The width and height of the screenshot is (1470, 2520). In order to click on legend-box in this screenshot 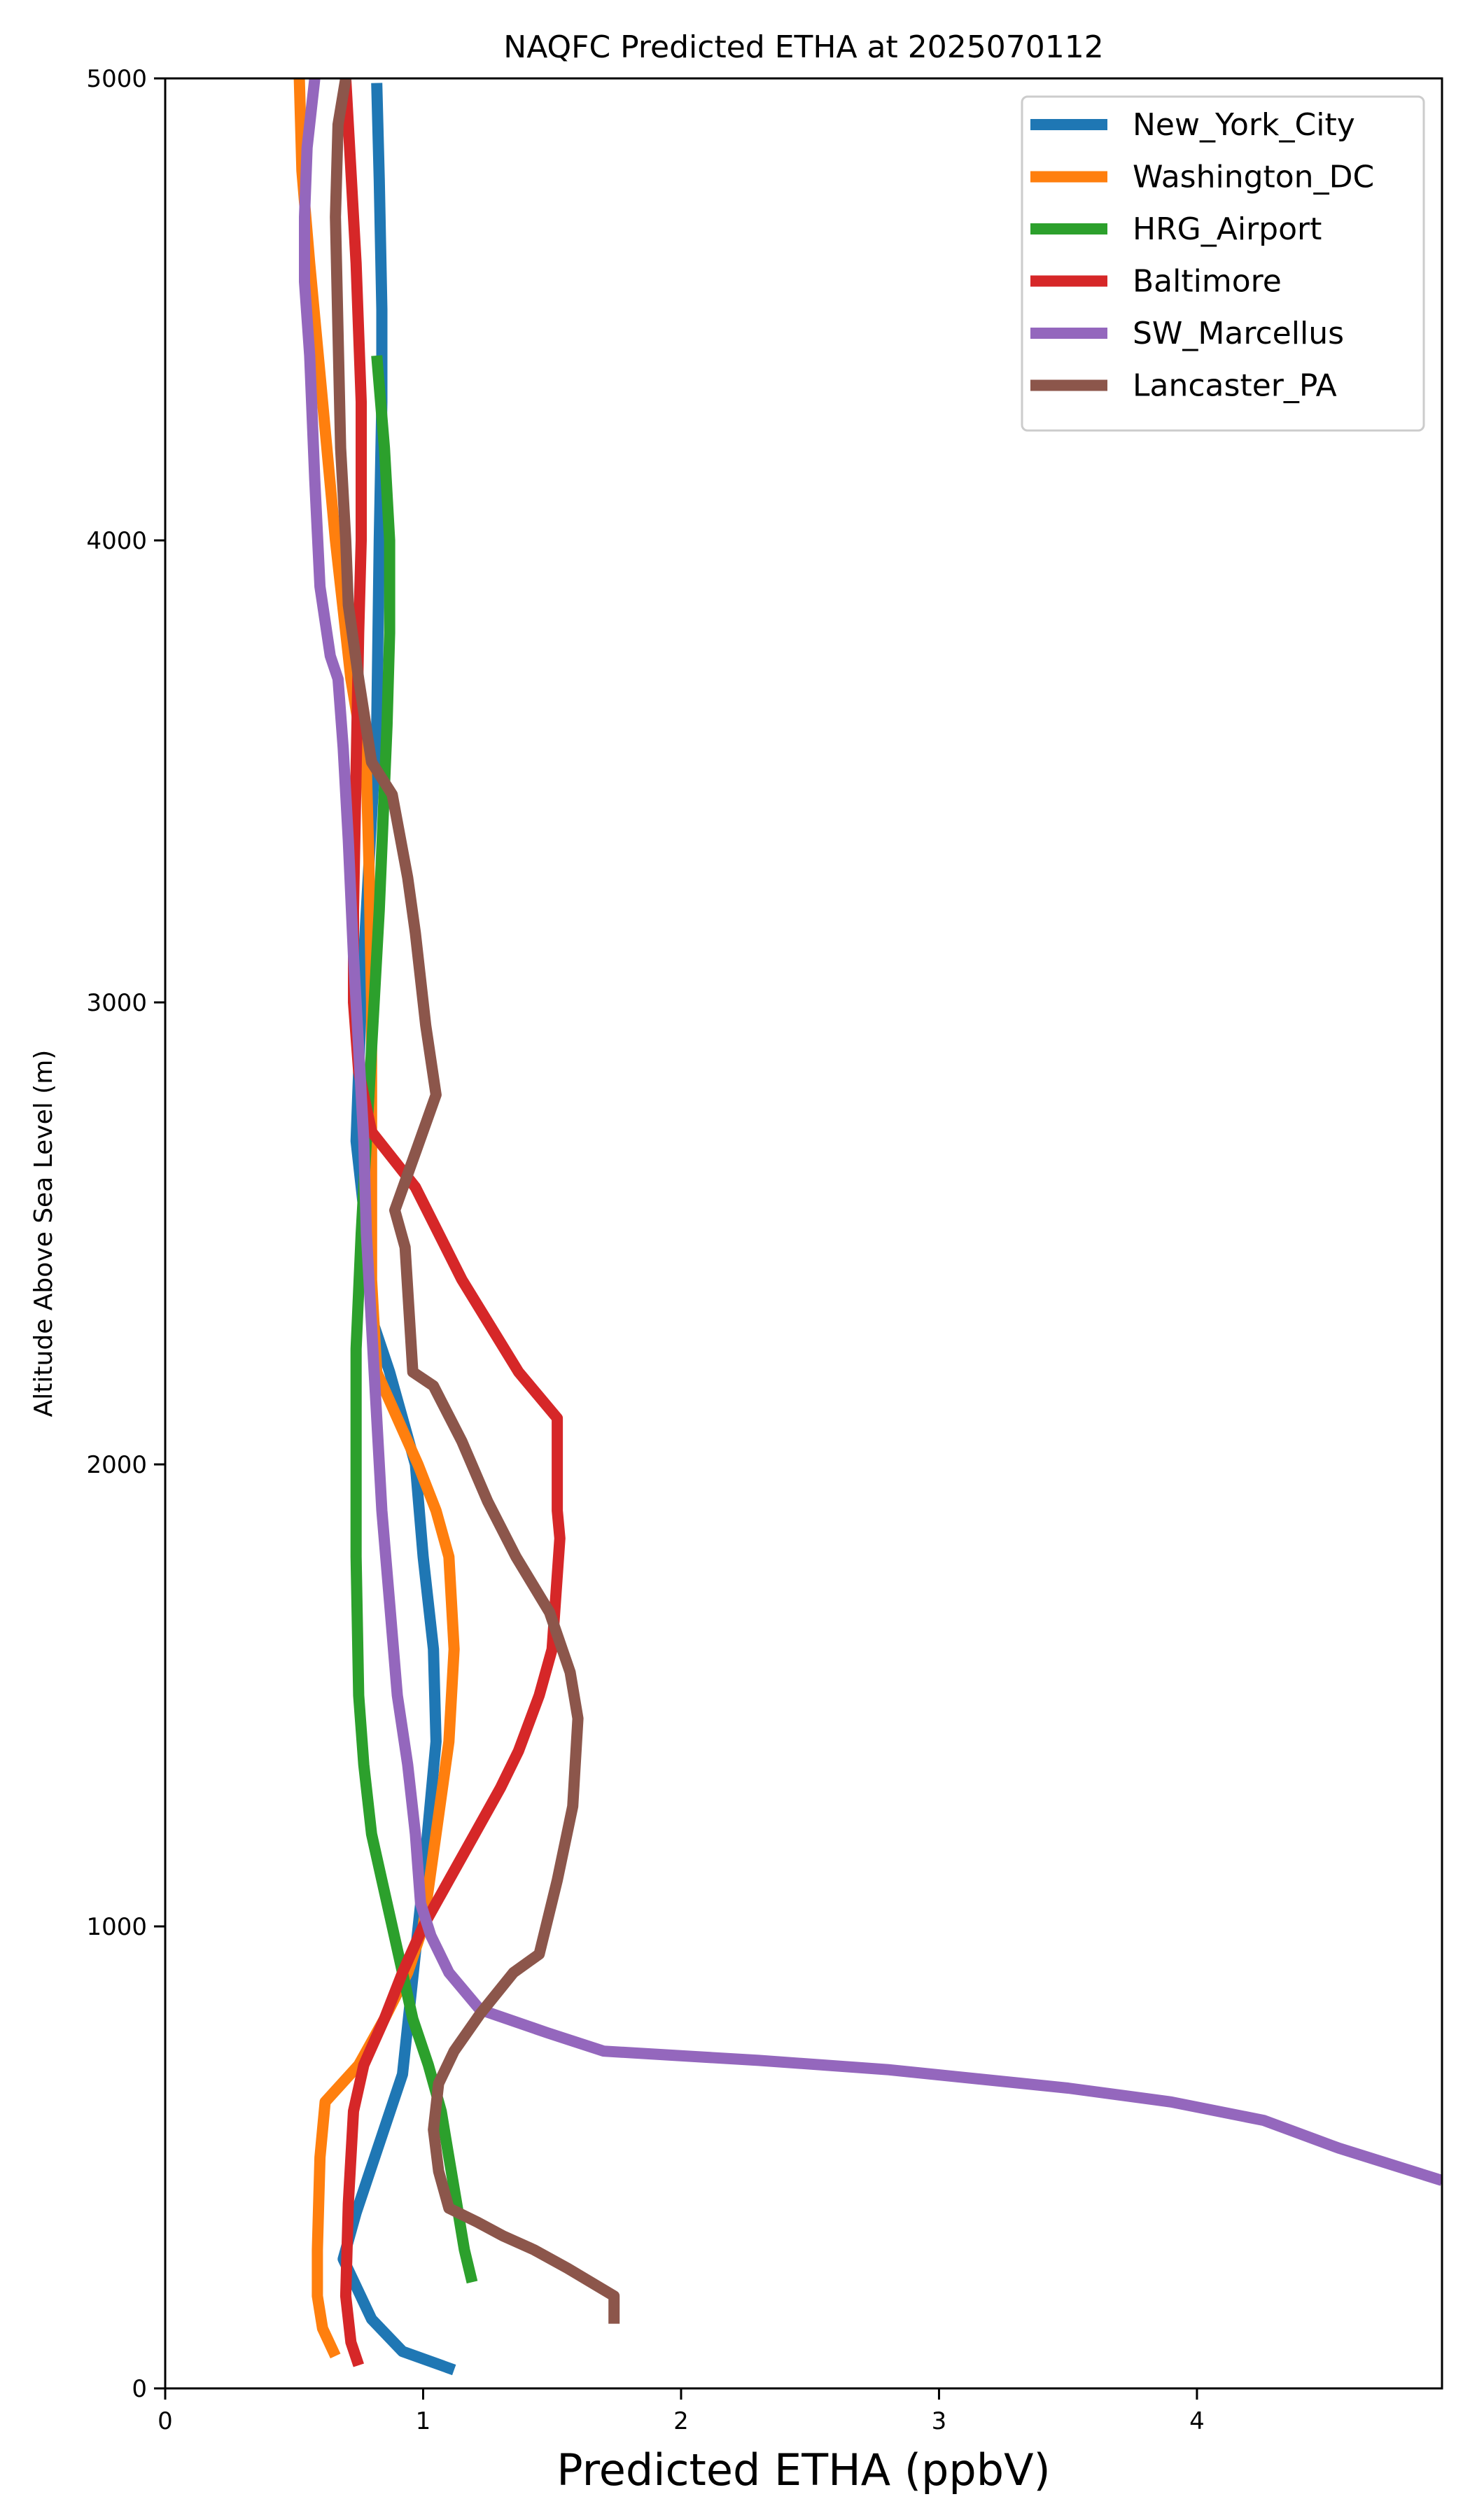, I will do `click(1223, 263)`.